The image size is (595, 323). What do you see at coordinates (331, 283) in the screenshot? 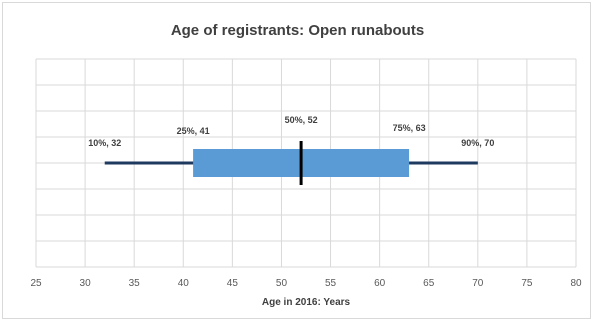
I see `x-tick-label: 55` at bounding box center [331, 283].